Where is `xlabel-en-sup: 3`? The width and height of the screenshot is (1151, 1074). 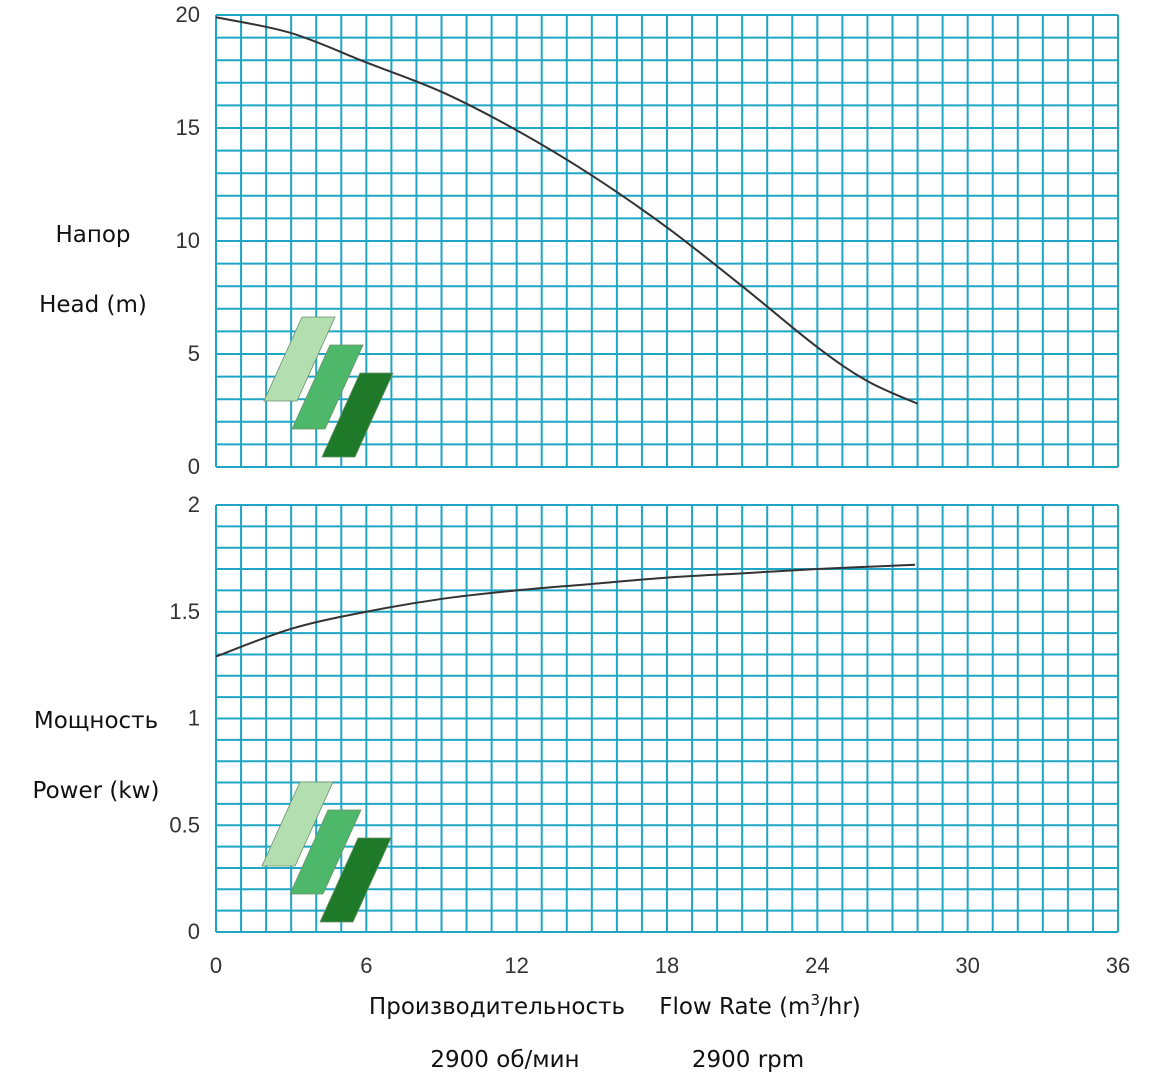
xlabel-en-sup: 3 is located at coordinates (815, 1000).